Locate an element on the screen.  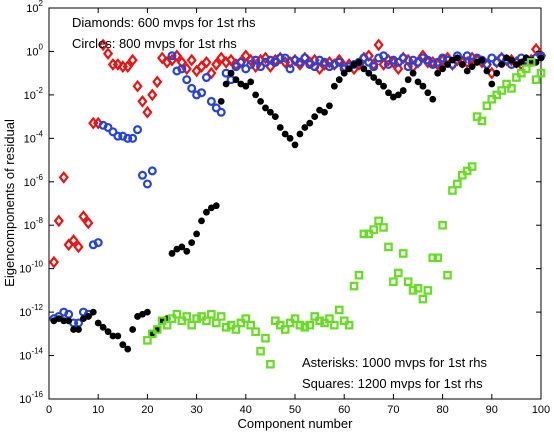
x-tick-label: 60 is located at coordinates (344, 410).